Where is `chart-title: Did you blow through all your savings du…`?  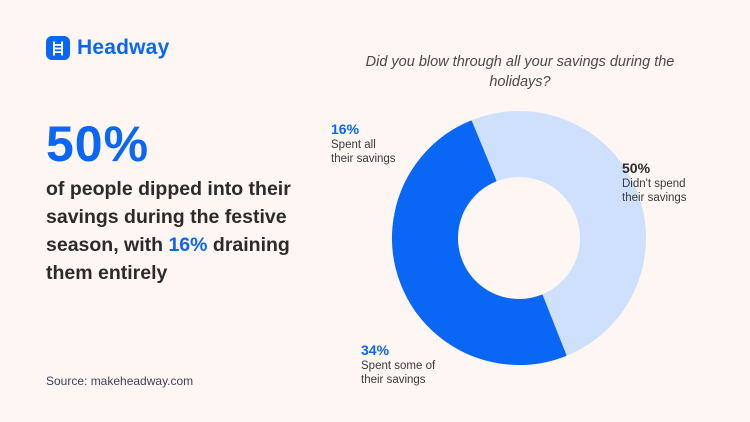 chart-title: Did you blow through all your savings du… is located at coordinates (520, 72).